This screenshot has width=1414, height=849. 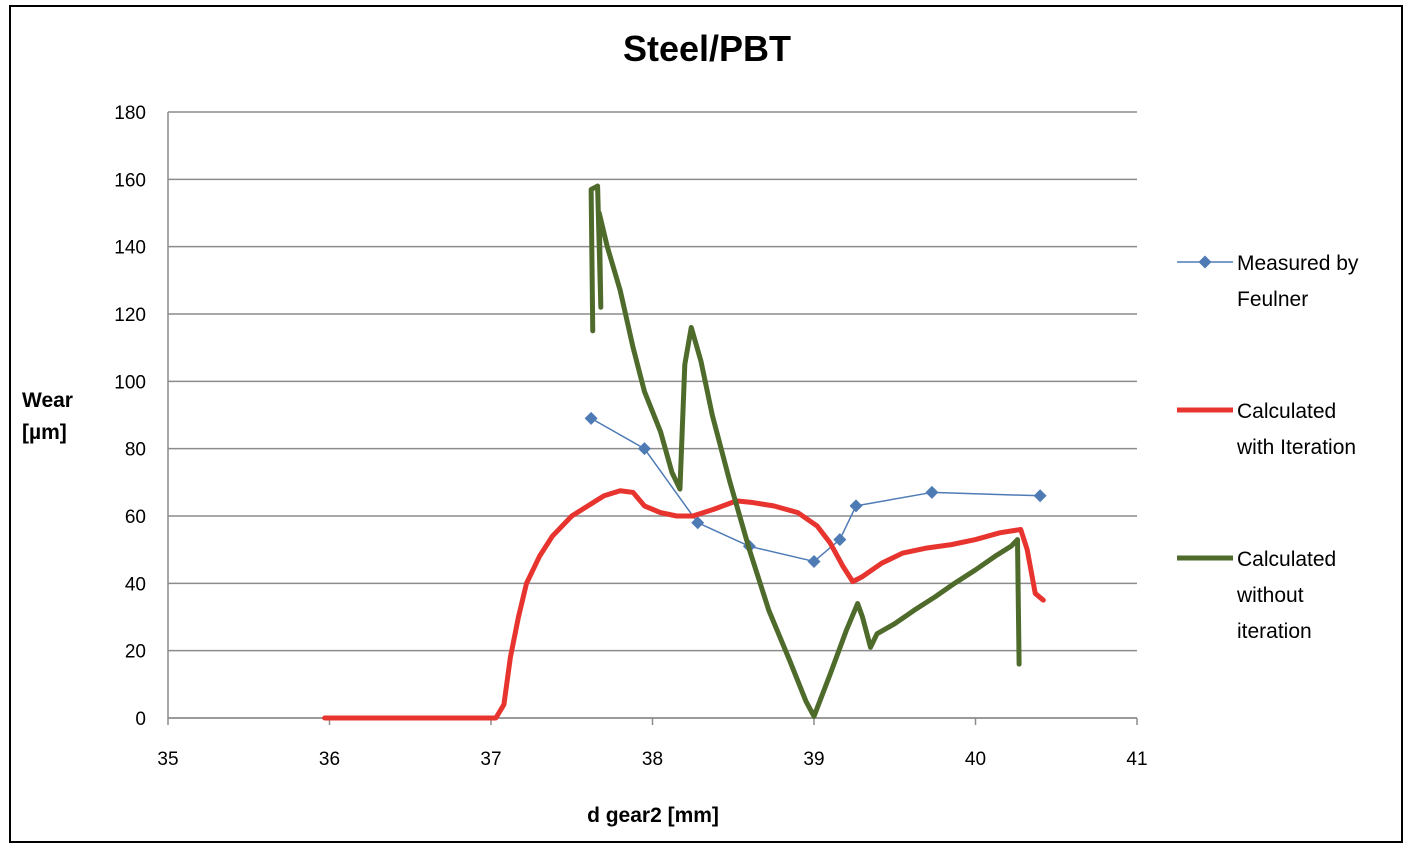 I want to click on legend-label-2: Calculated, so click(x=1286, y=411).